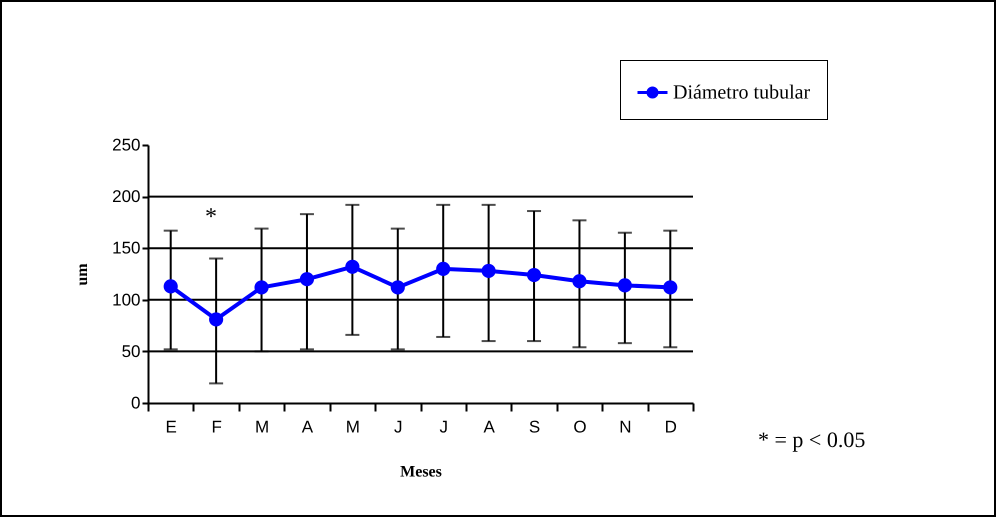 The height and width of the screenshot is (517, 996). Describe the element at coordinates (216, 427) in the screenshot. I see `x-tick-label: F` at that location.